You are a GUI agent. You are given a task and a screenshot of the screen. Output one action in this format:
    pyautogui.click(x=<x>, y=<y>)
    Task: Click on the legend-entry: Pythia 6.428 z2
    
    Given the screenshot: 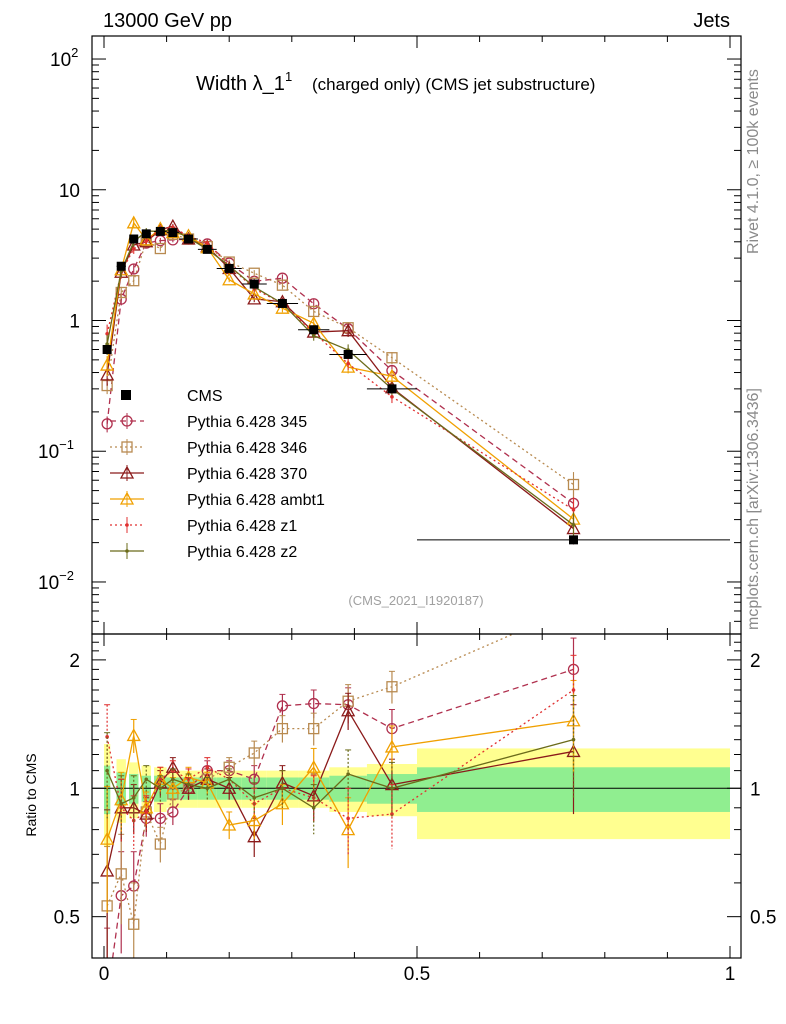 What is the action you would take?
    pyautogui.click(x=203, y=552)
    